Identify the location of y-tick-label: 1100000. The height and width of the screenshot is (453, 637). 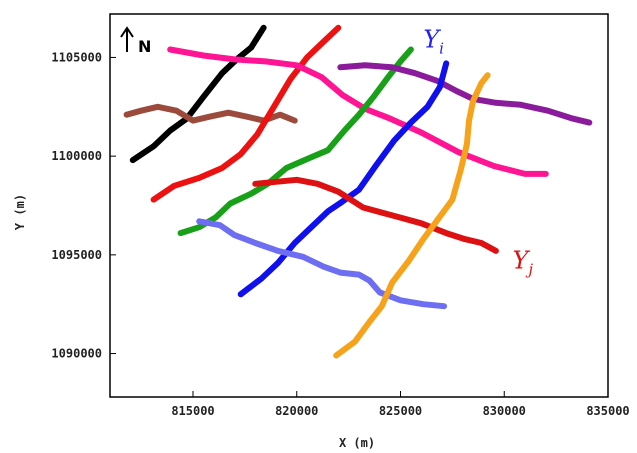
(76, 156).